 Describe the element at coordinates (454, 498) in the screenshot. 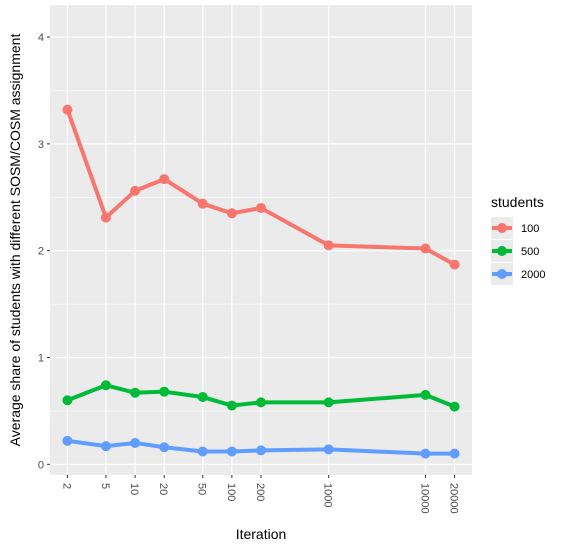

I see `x-tick-label: 20000` at that location.